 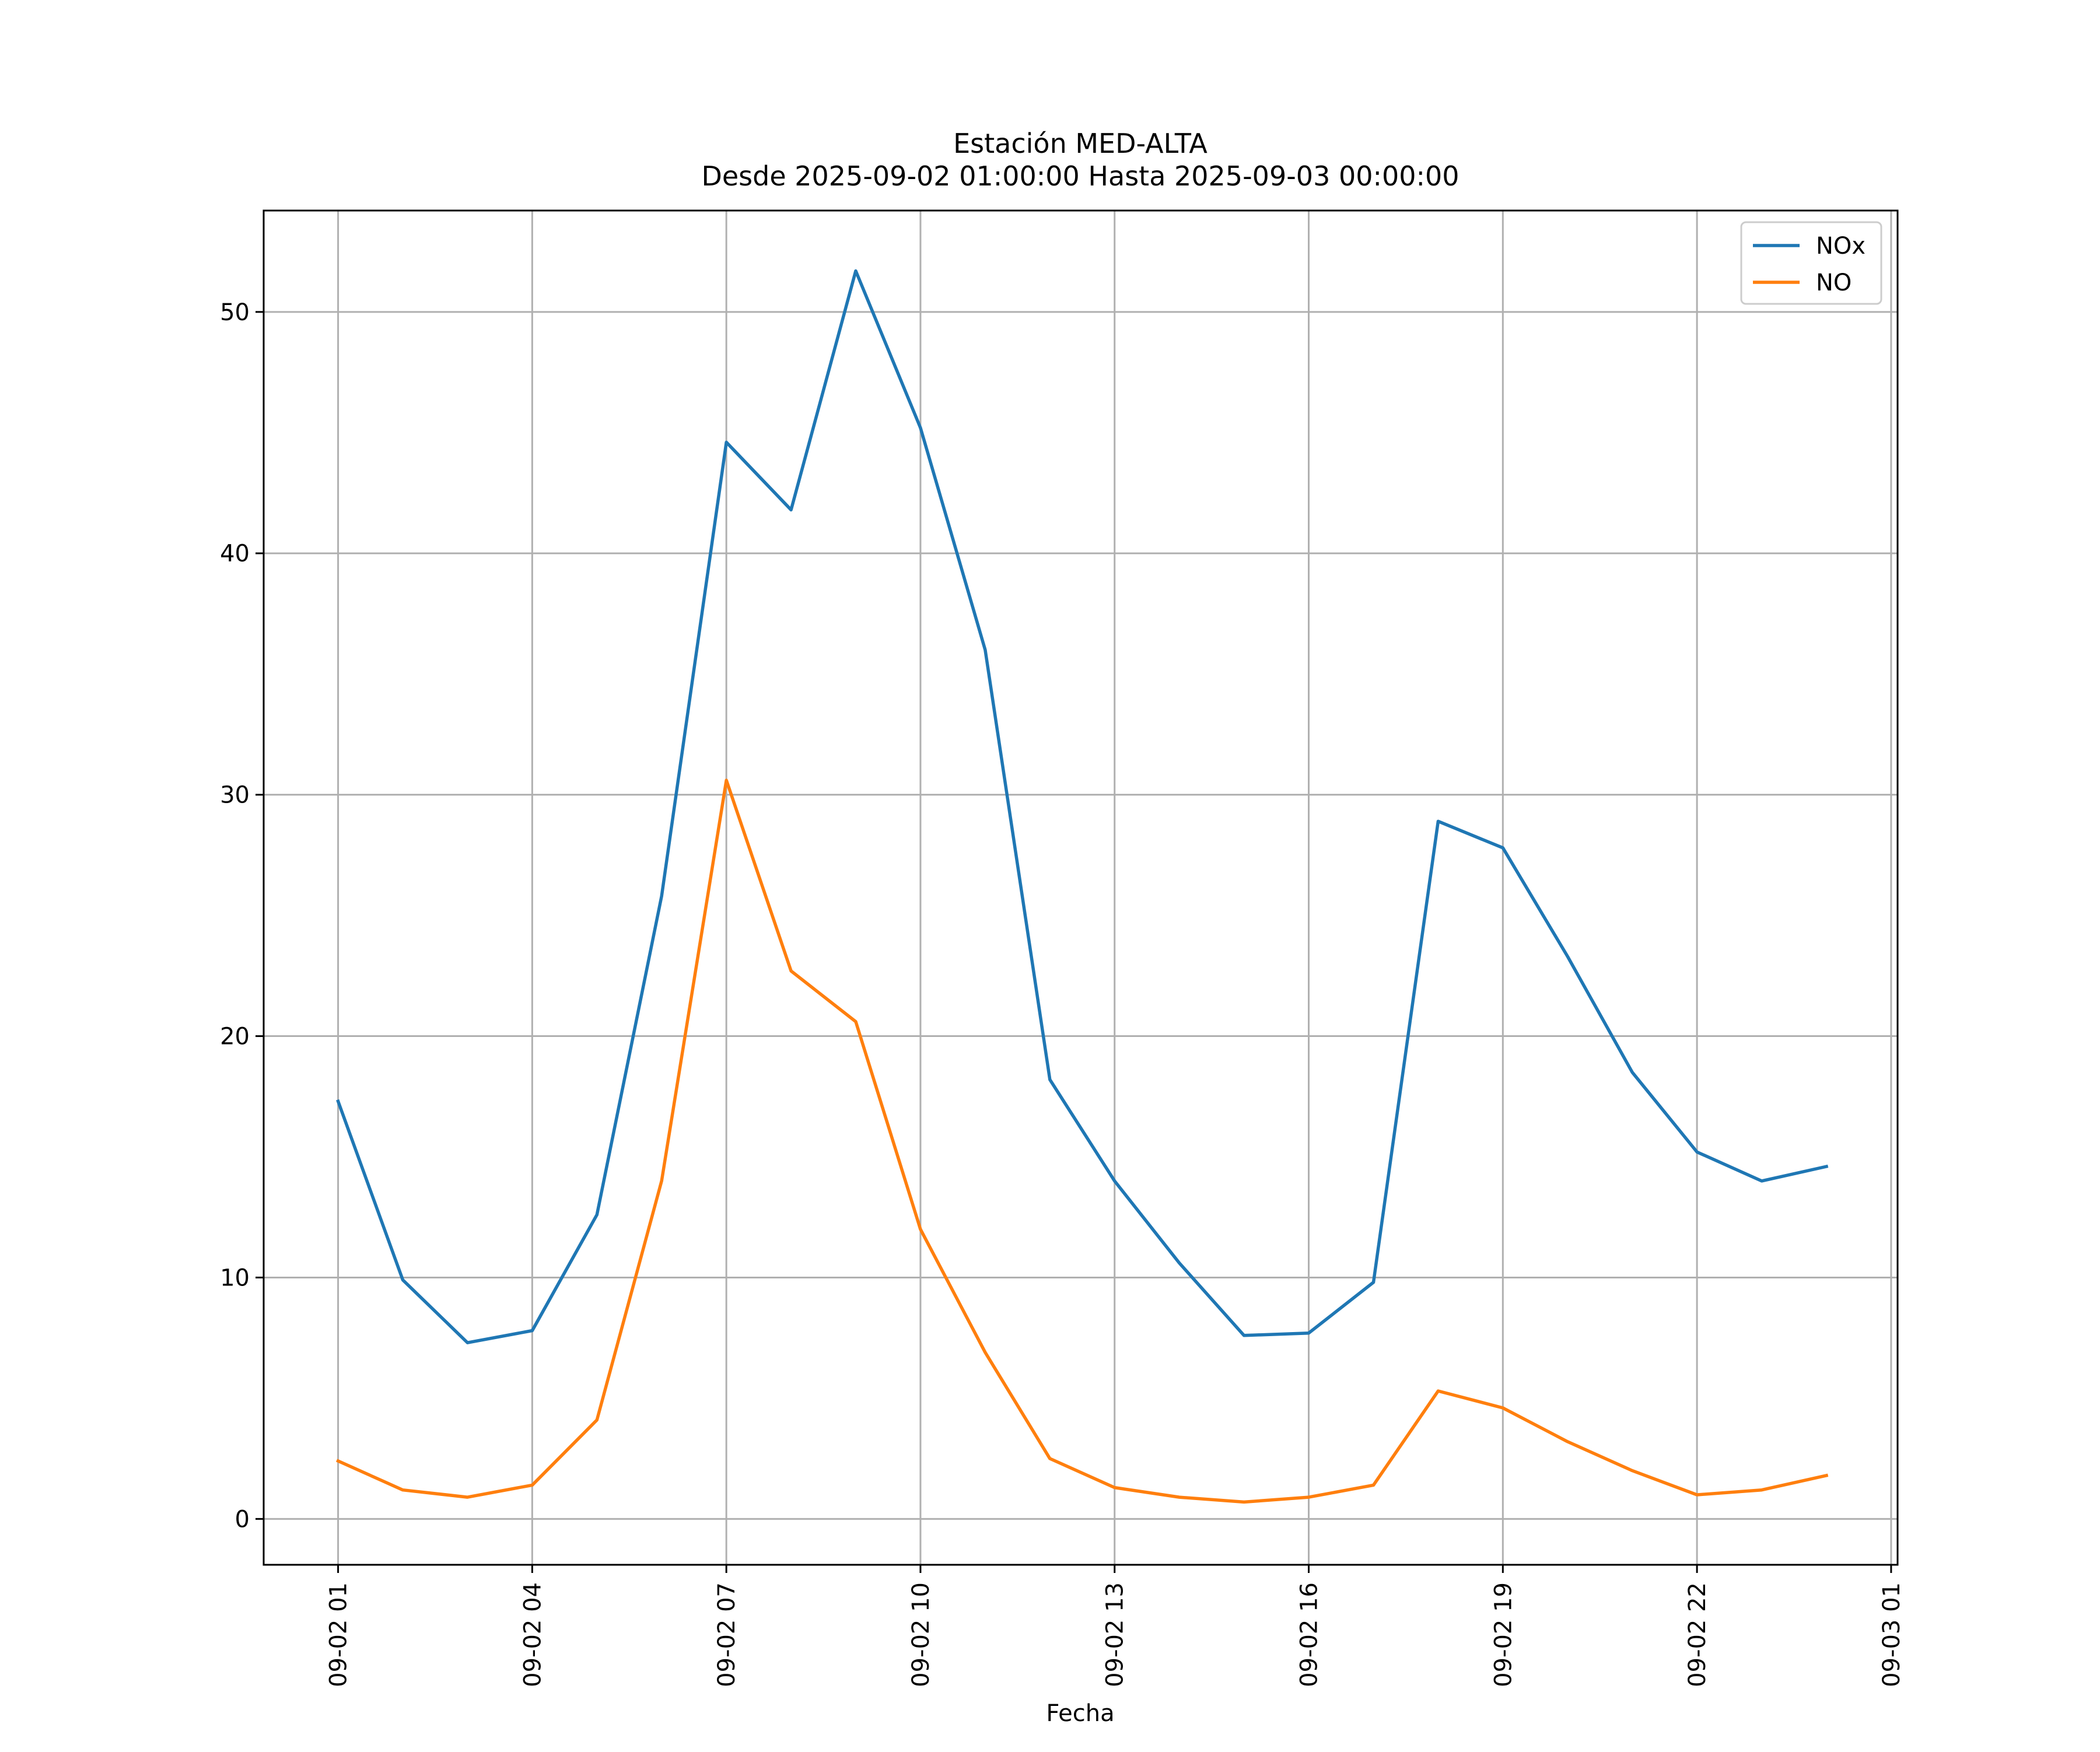 What do you see at coordinates (726, 1634) in the screenshot?
I see `x-tick-label: 09-02 07` at bounding box center [726, 1634].